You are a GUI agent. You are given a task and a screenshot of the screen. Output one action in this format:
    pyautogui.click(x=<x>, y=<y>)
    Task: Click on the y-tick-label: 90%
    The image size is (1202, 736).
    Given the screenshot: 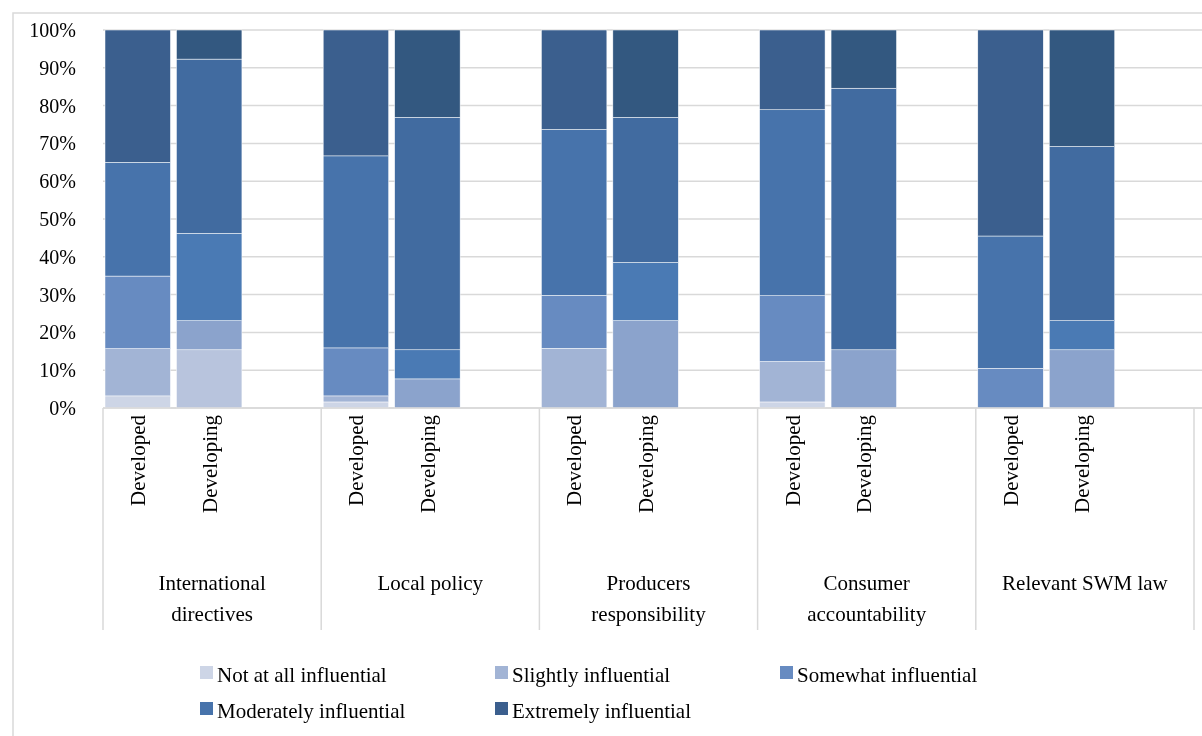 What is the action you would take?
    pyautogui.click(x=57, y=67)
    